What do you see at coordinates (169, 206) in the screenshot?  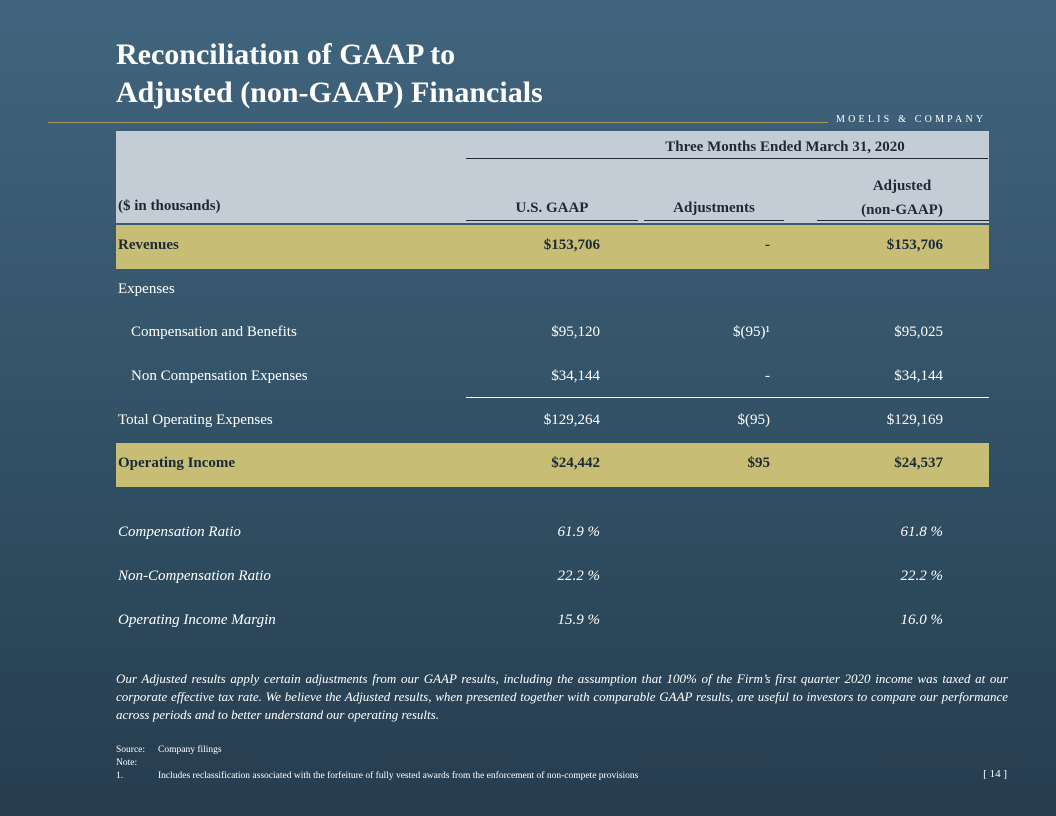 I see `units-label: ($ in thousands)` at bounding box center [169, 206].